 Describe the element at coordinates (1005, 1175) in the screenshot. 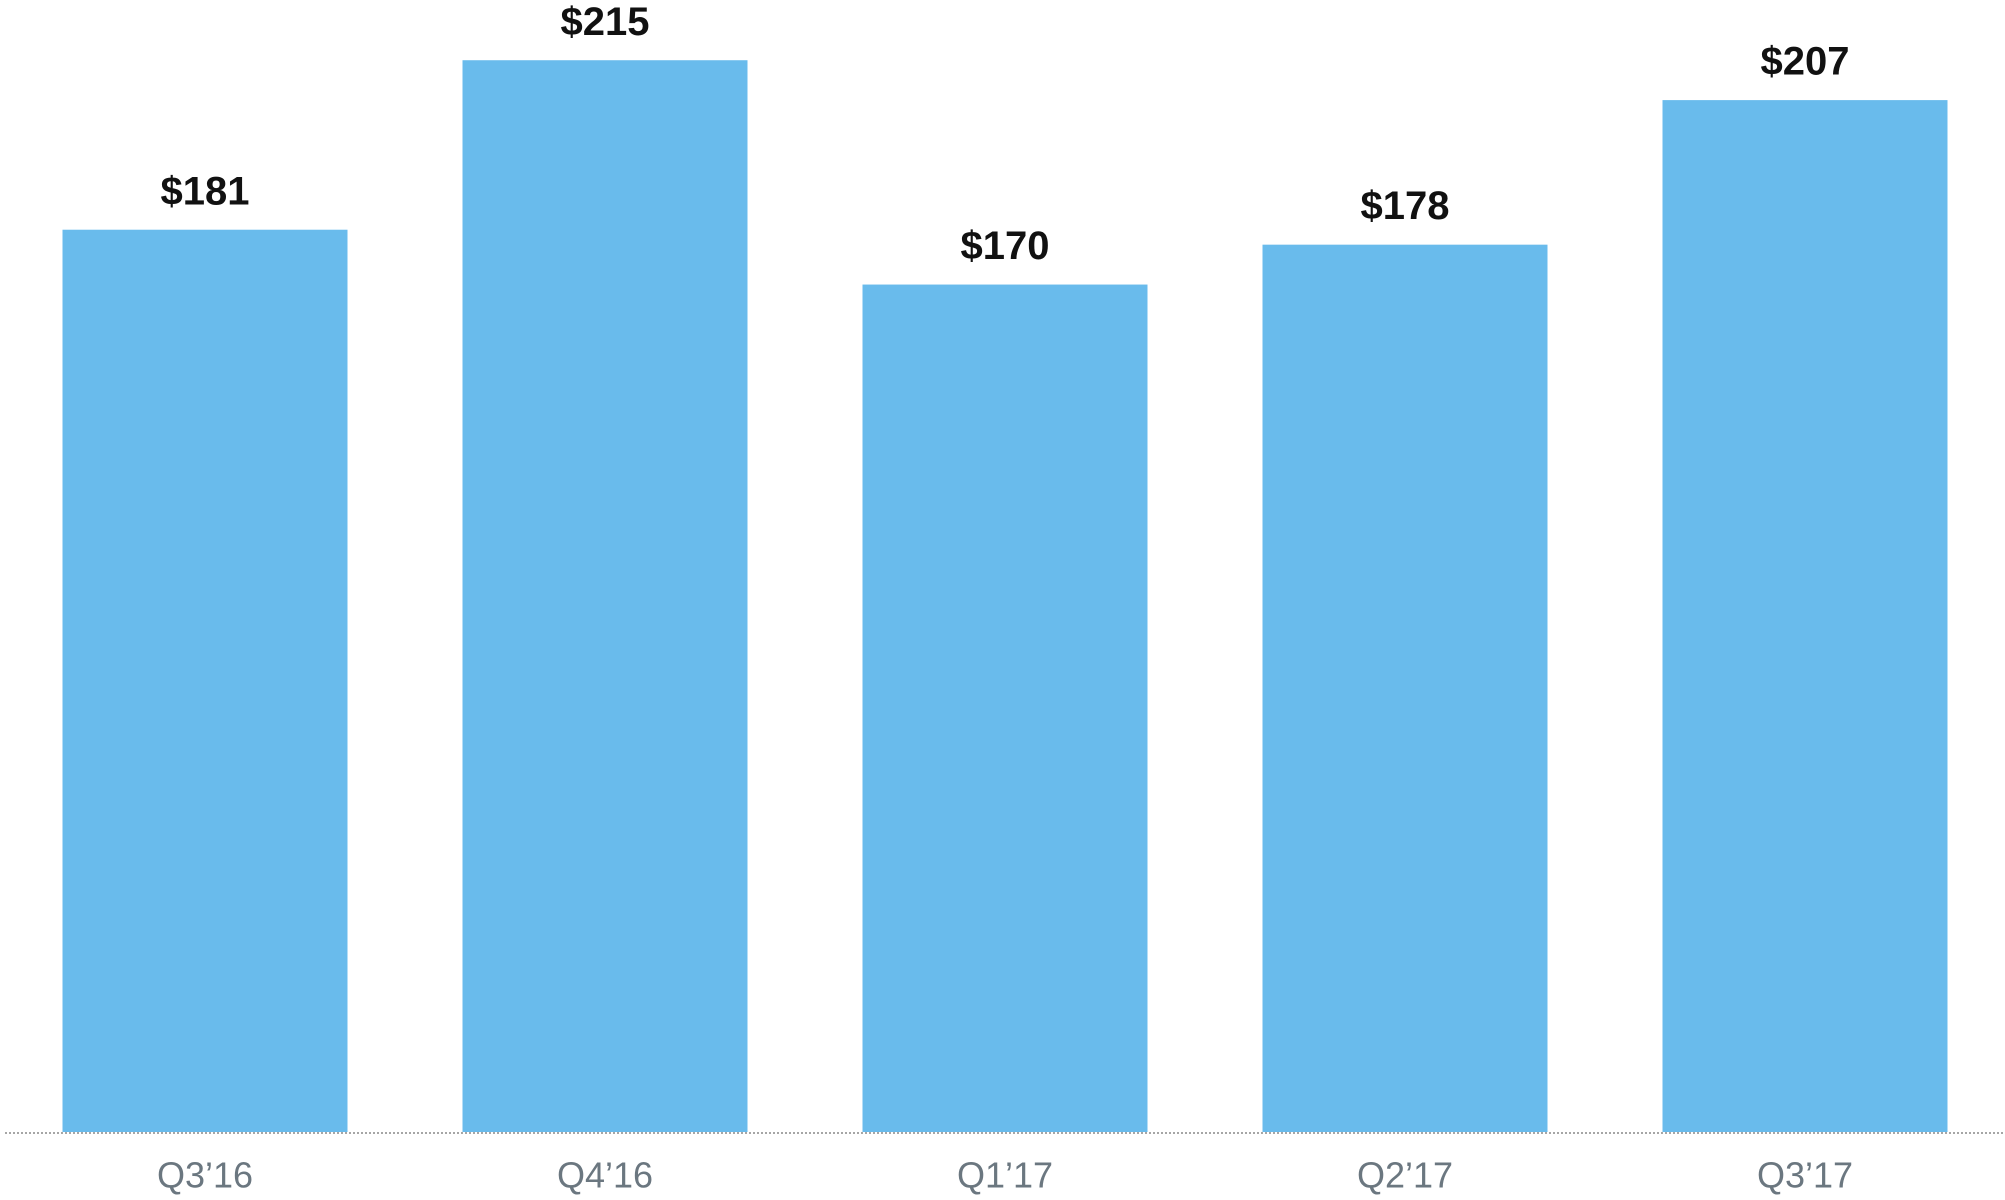

I see `x-tick-label: Q1’17` at that location.